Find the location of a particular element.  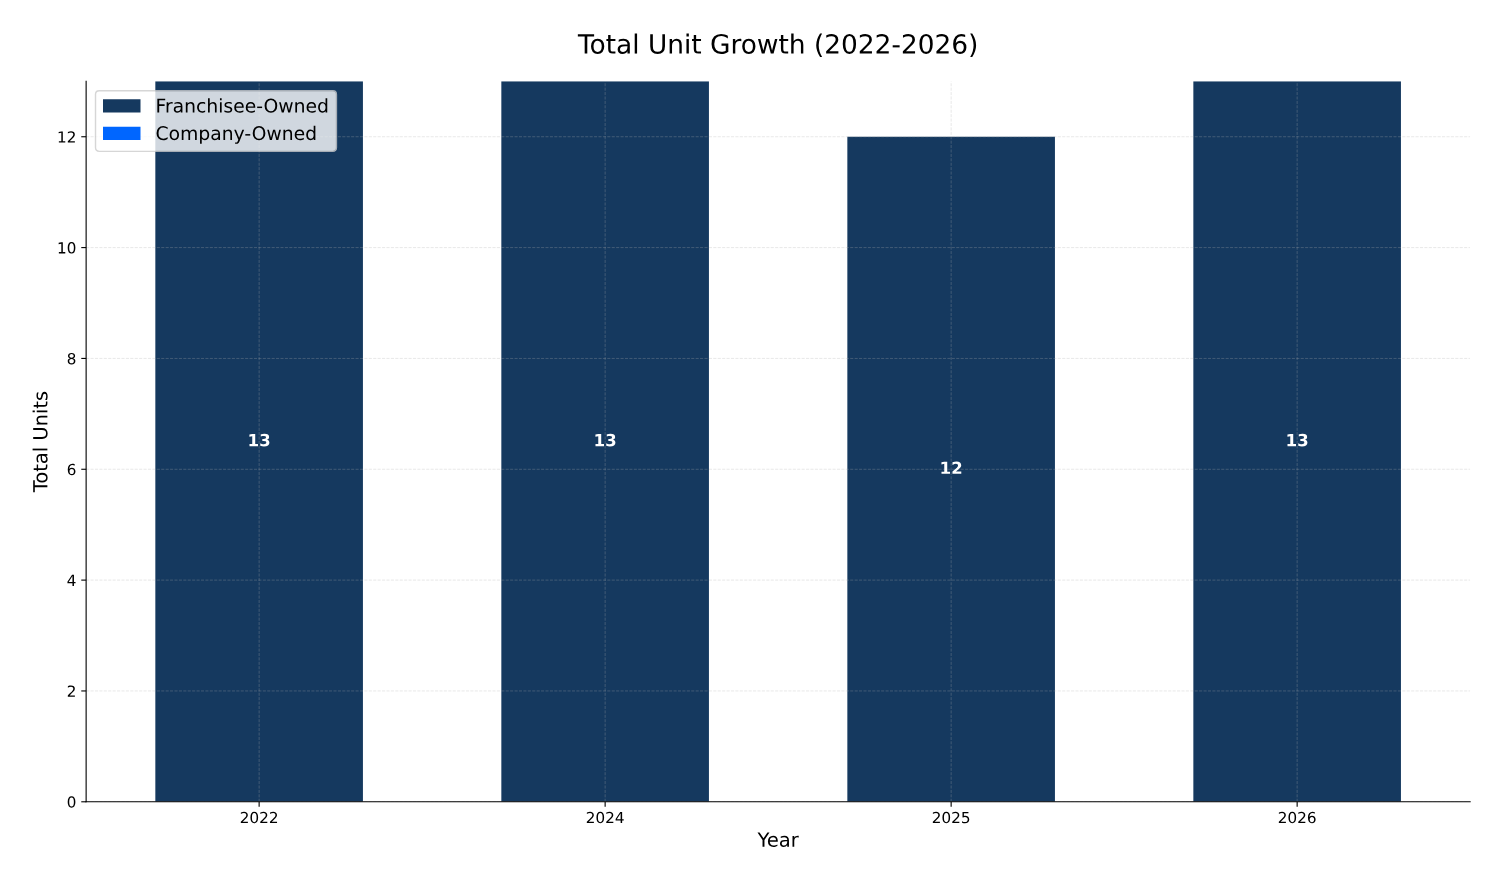

x-tick-label: 2022 is located at coordinates (259, 817).